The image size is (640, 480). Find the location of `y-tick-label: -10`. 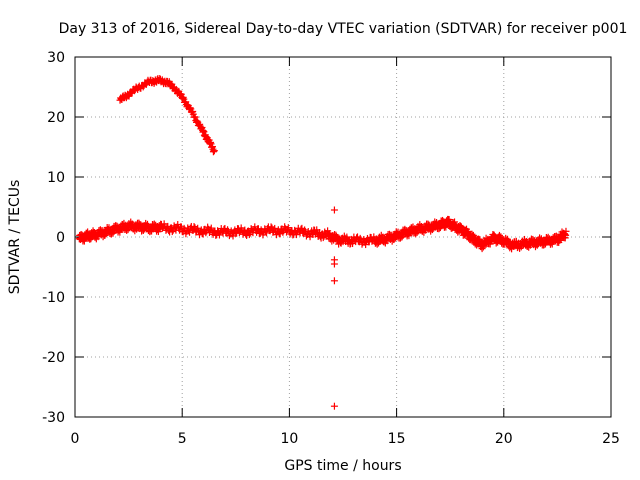

y-tick-label: -10 is located at coordinates (53, 298).